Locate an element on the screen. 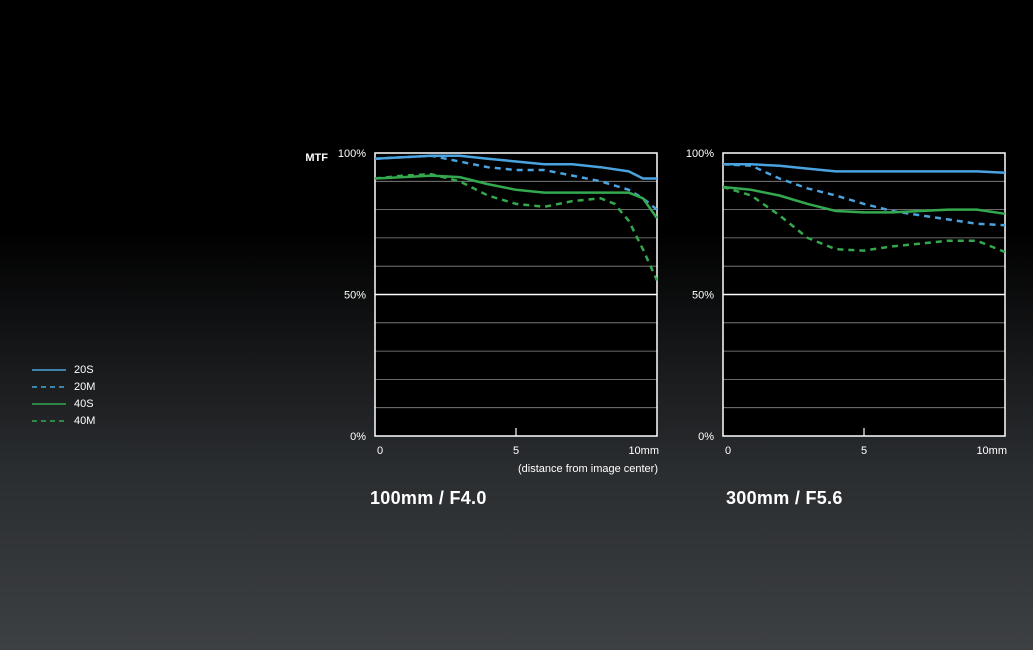 The image size is (1033, 650). legend-swatch-40s is located at coordinates (49, 403).